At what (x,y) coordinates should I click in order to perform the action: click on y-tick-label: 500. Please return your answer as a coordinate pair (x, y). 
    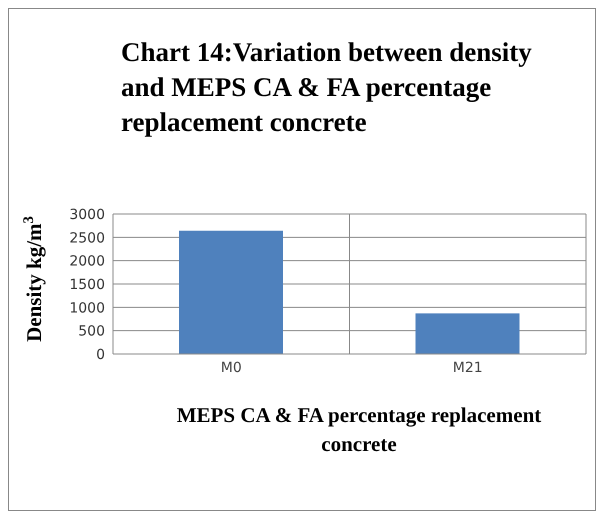
    Looking at the image, I should click on (91, 332).